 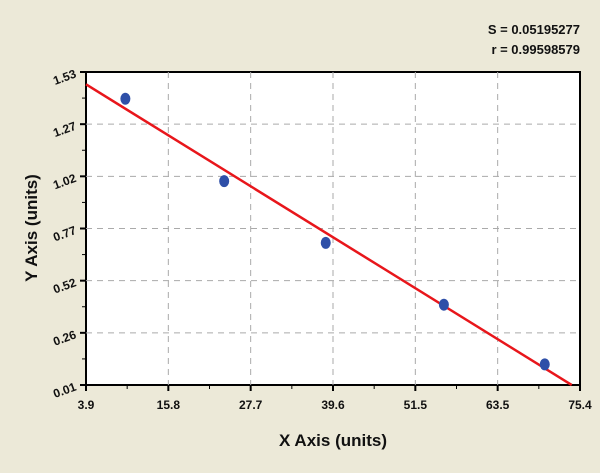 I want to click on y-tick-label: 1.53, so click(x=64, y=77).